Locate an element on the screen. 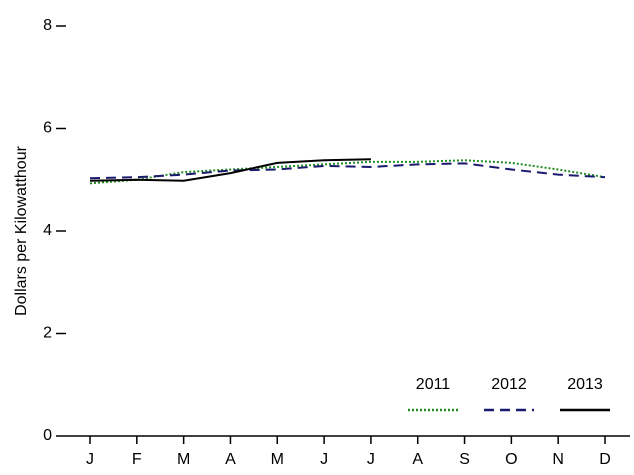 Image resolution: width=634 pixels, height=475 pixels. x-tick-label: D is located at coordinates (605, 459).